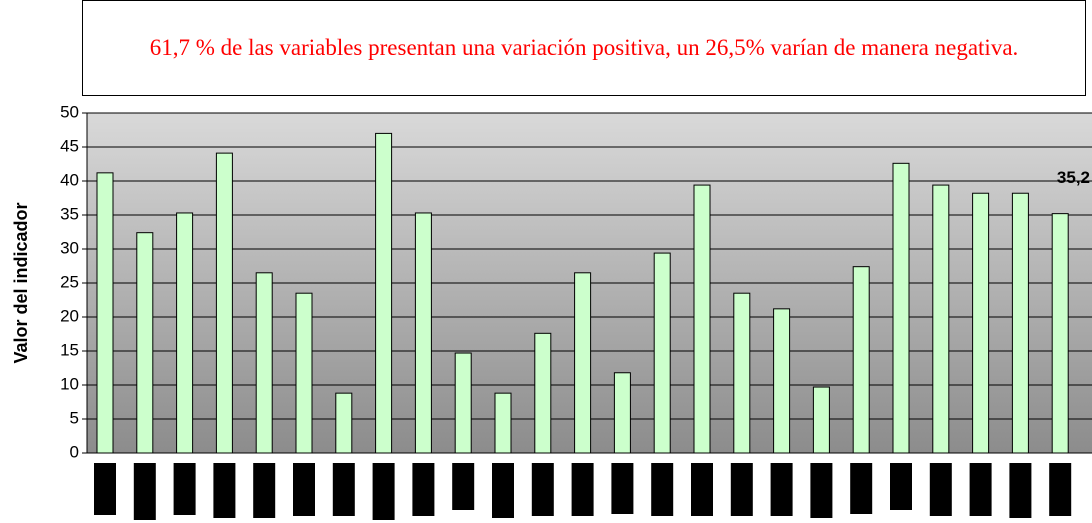 The width and height of the screenshot is (1092, 523). What do you see at coordinates (69, 247) in the screenshot?
I see `y-tick-label: 30` at bounding box center [69, 247].